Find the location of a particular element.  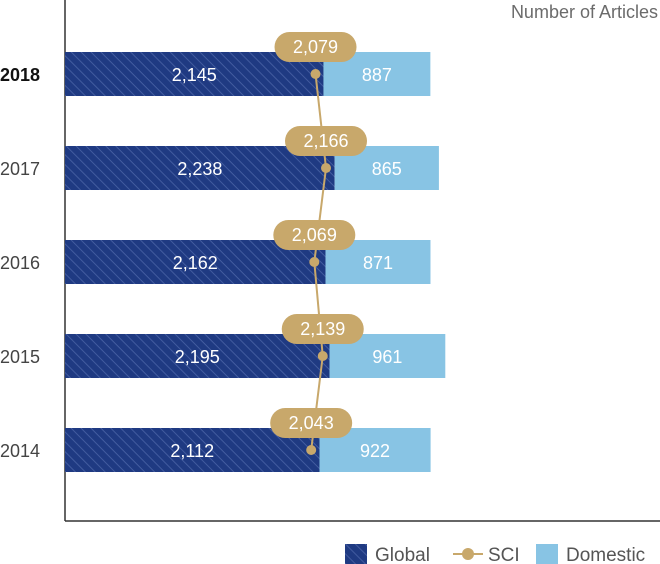

legend-global-swatch is located at coordinates (356, 554).